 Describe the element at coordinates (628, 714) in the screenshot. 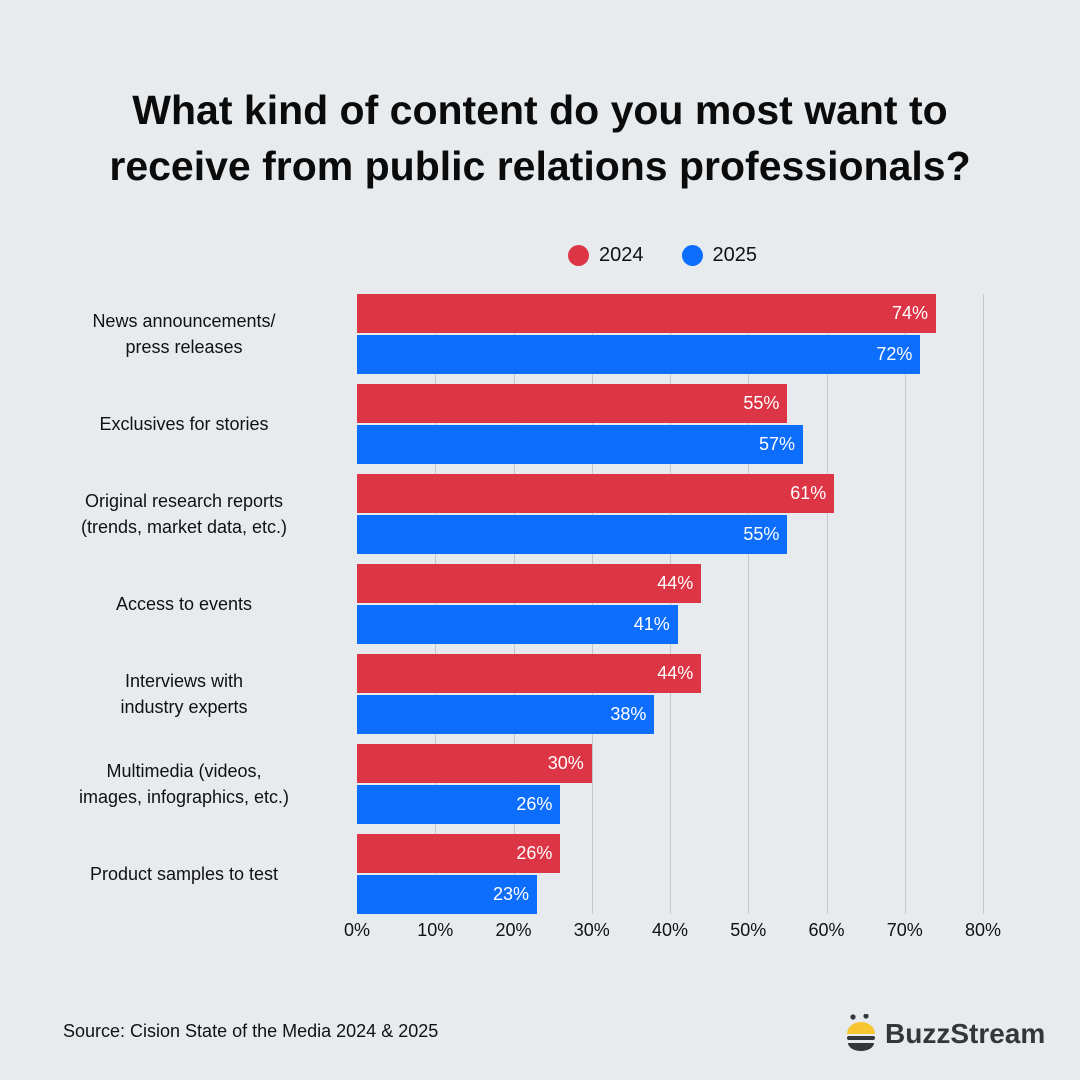

I see `bar-value-label: 38%` at that location.